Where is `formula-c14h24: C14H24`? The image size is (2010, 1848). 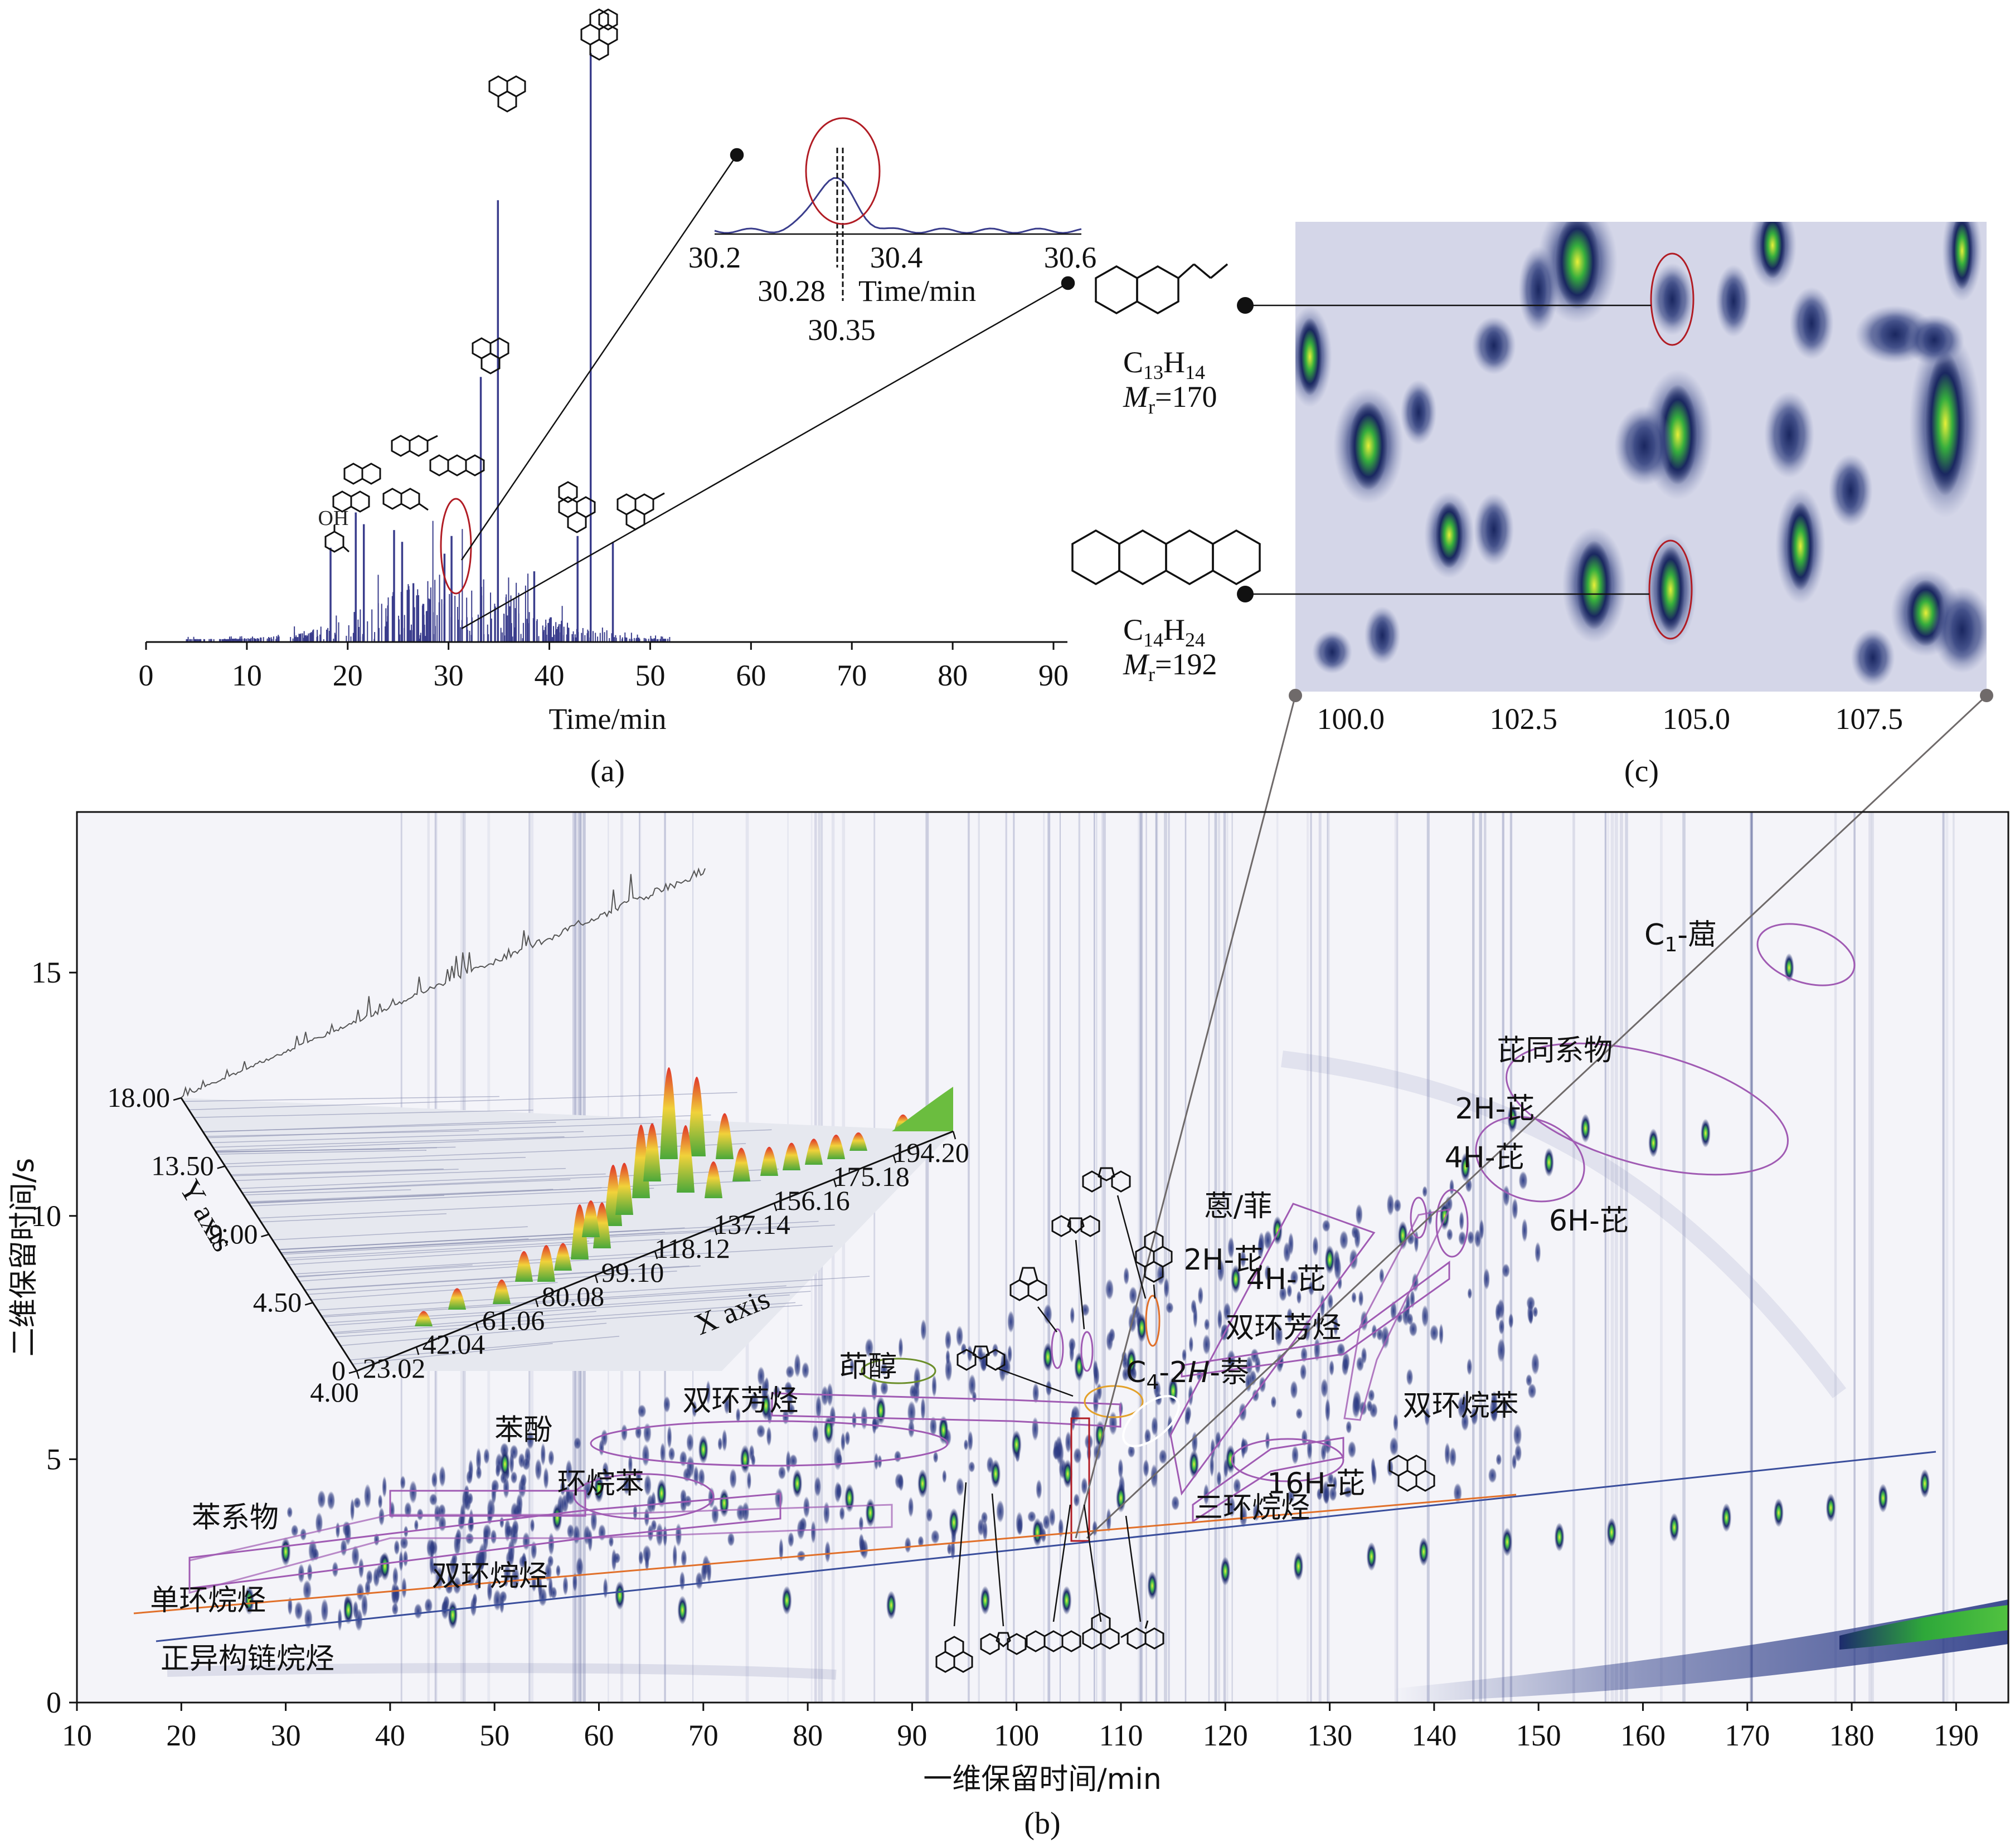
formula-c14h24: C14H24 is located at coordinates (1164, 632).